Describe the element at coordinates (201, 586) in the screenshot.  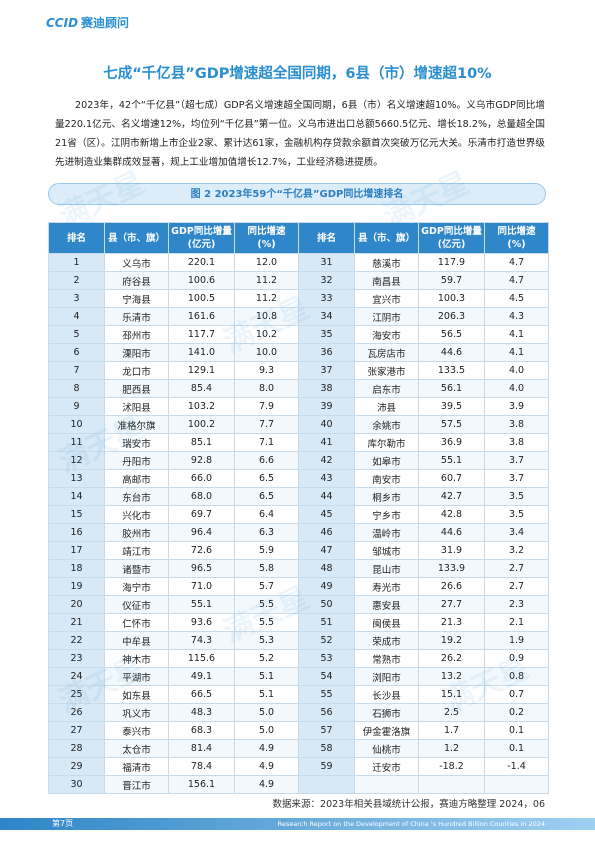
I see `cell: 71.0` at that location.